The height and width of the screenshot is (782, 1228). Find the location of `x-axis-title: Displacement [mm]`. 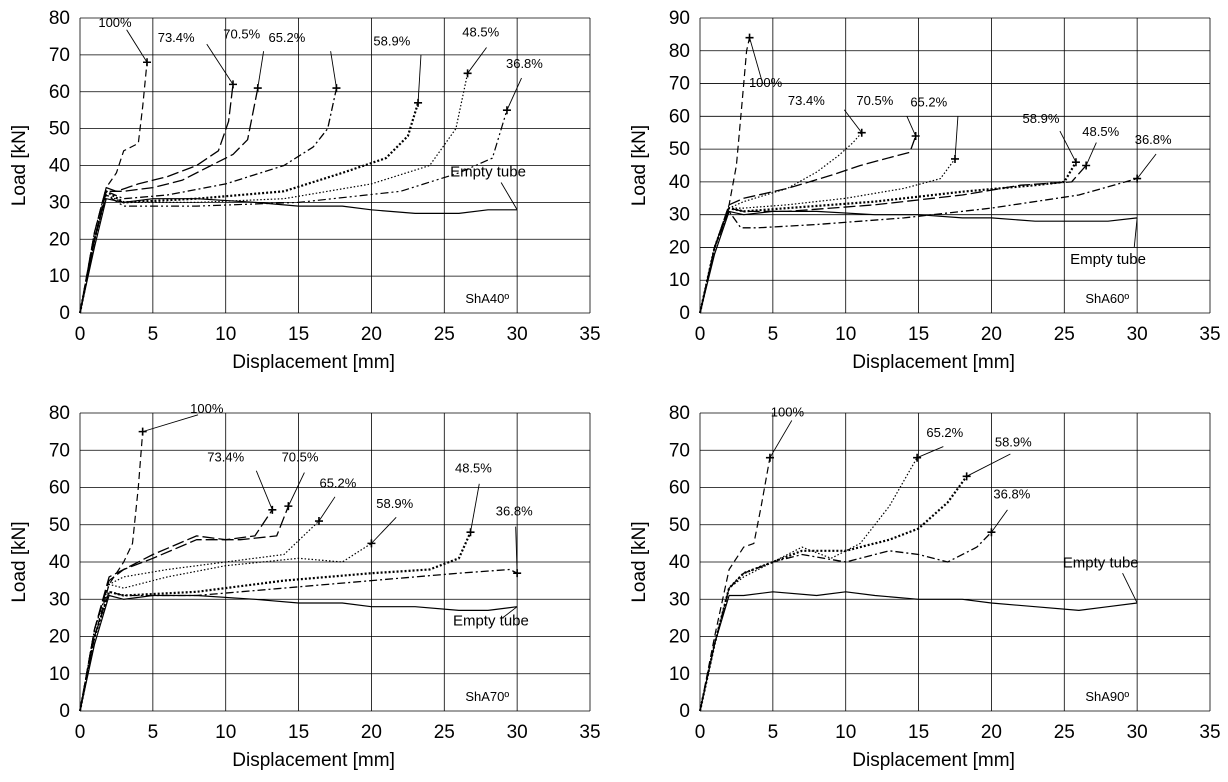

x-axis-title: Displacement [mm] is located at coordinates (933, 362).